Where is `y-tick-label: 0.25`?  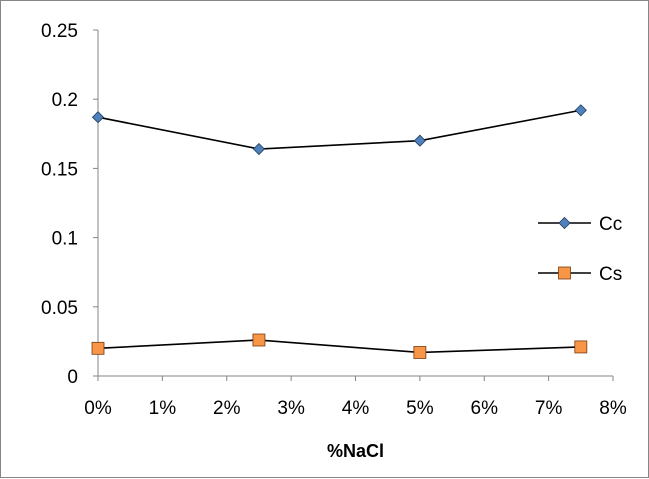
y-tick-label: 0.25 is located at coordinates (59, 31).